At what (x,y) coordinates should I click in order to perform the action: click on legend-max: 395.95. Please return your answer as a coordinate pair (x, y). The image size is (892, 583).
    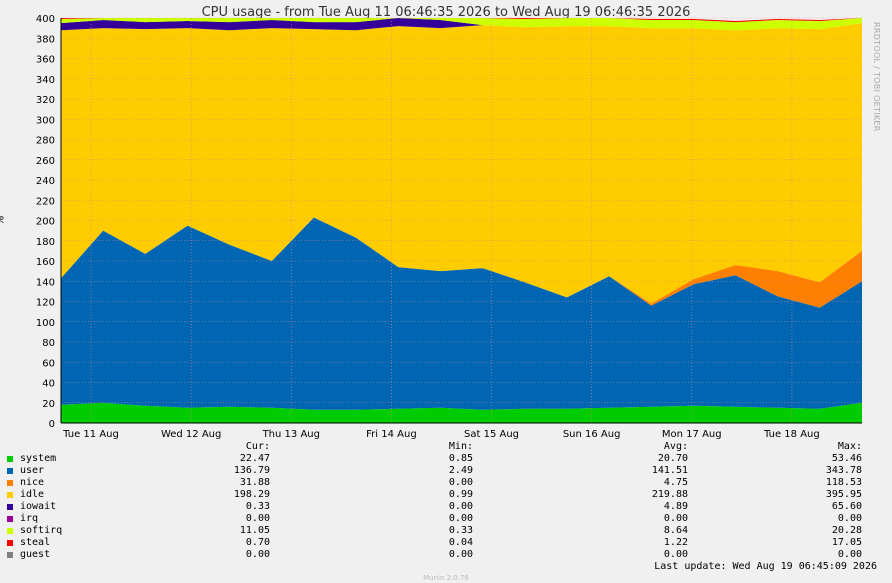
    Looking at the image, I should click on (843, 494).